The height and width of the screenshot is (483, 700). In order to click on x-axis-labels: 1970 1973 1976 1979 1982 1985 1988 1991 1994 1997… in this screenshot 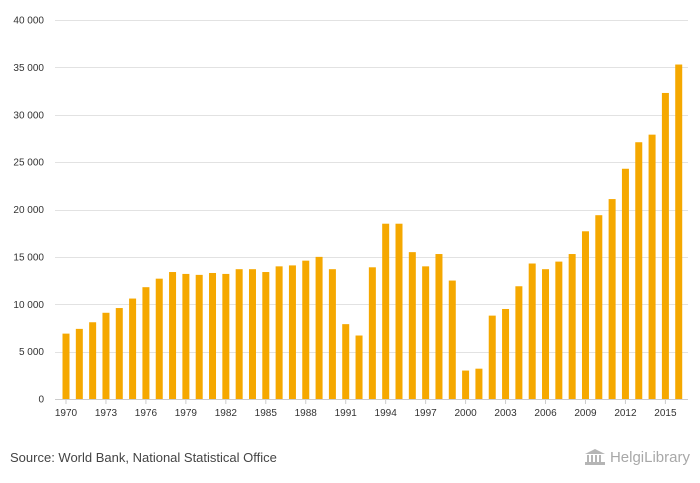, I will do `click(366, 409)`.